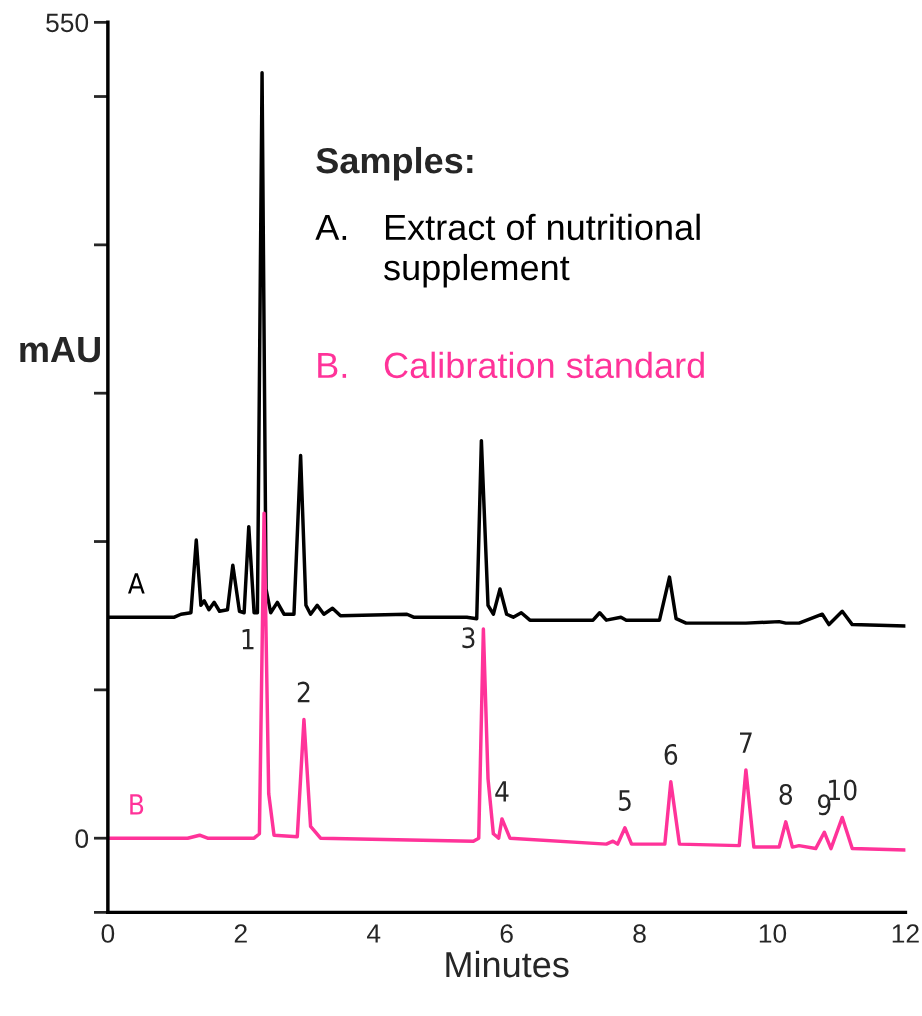  What do you see at coordinates (786, 794) in the screenshot?
I see `annotation: 8` at bounding box center [786, 794].